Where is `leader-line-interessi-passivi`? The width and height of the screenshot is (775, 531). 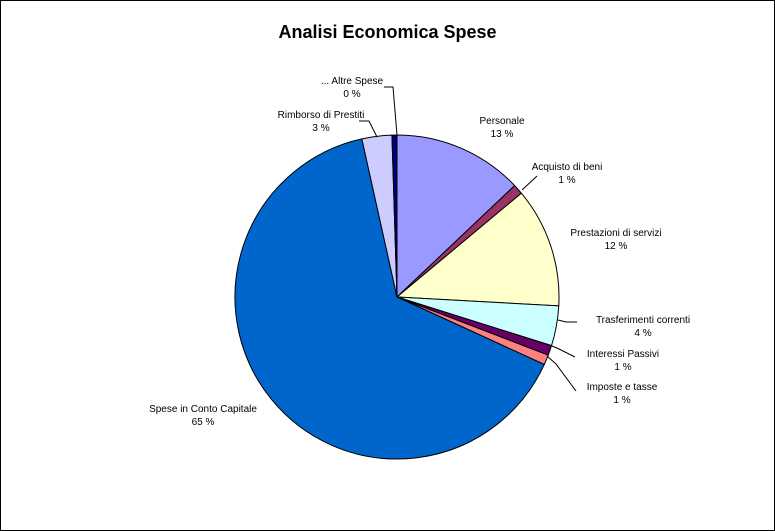 leader-line-interessi-passivi is located at coordinates (563, 351).